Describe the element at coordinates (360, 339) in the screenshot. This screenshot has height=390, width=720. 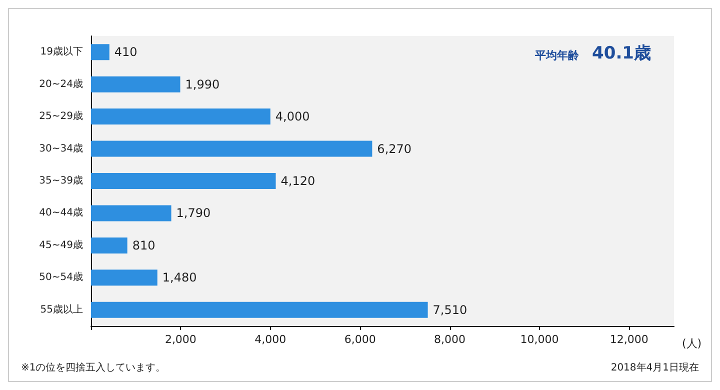
I see `x-tick-label: 6,000` at that location.